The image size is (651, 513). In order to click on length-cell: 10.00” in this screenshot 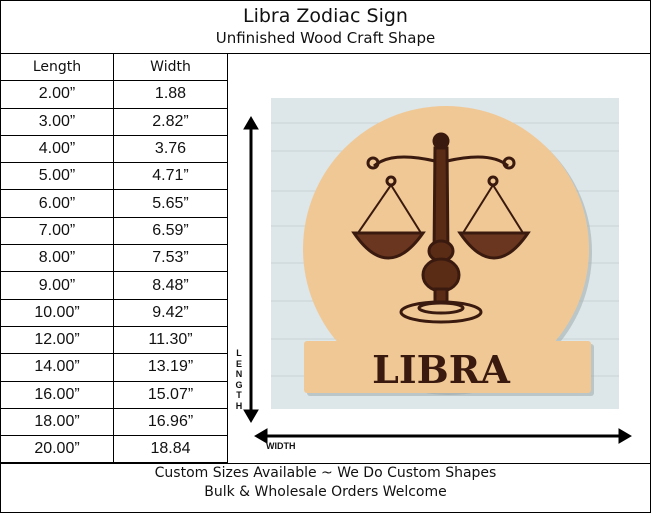, I will do `click(57, 312)`.